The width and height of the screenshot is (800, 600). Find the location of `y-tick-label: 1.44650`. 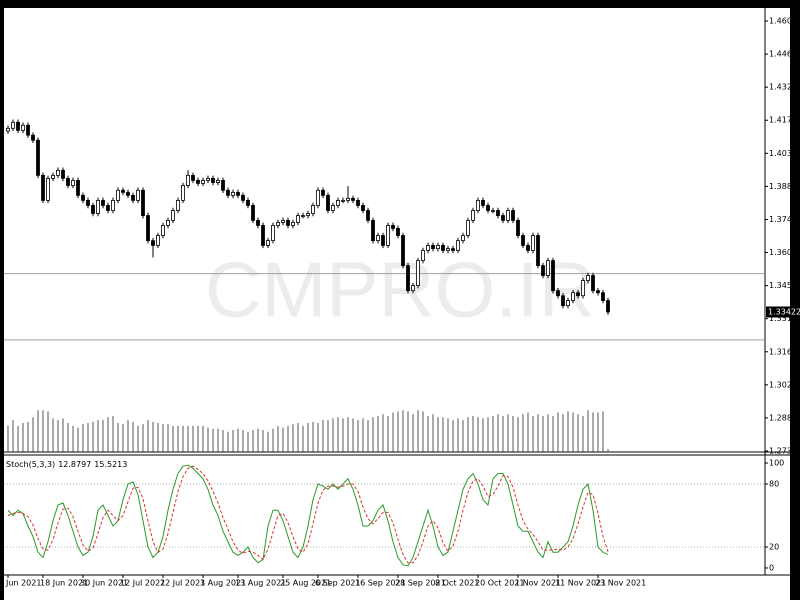

y-tick-label: 1.44650 is located at coordinates (784, 54).